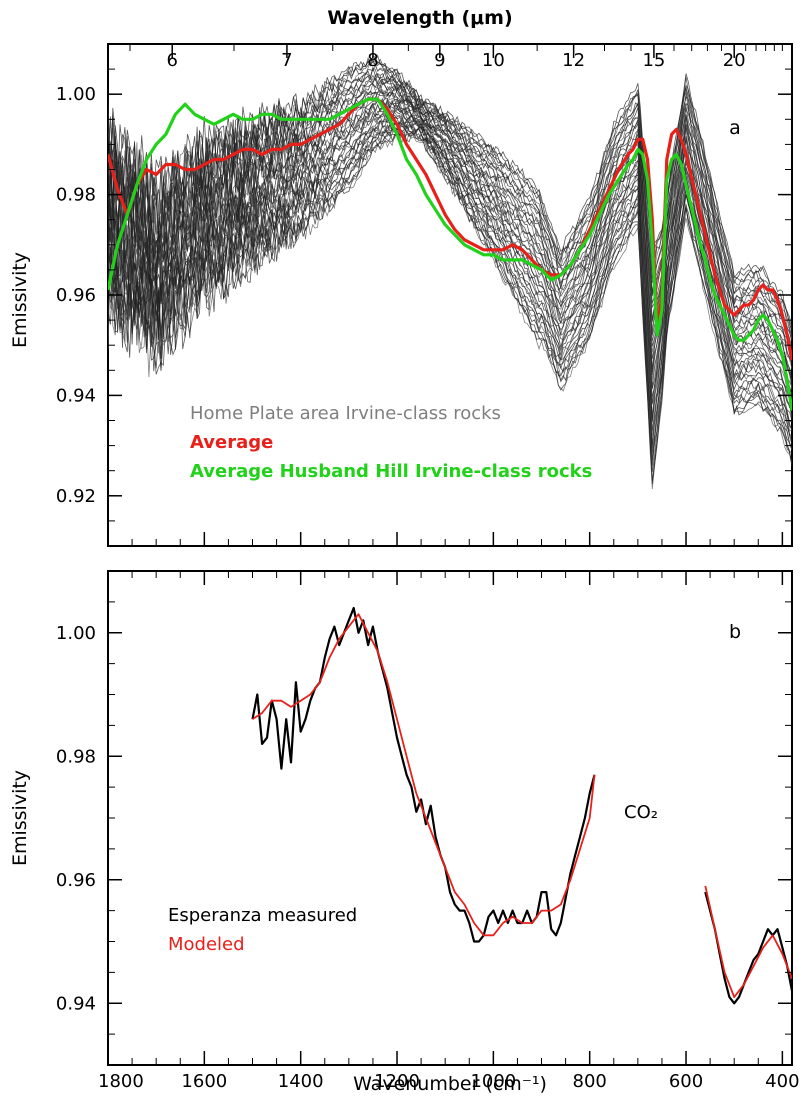 Image resolution: width=804 pixels, height=1100 pixels. I want to click on legend-label-measured: Esperanza measured, so click(262, 915).